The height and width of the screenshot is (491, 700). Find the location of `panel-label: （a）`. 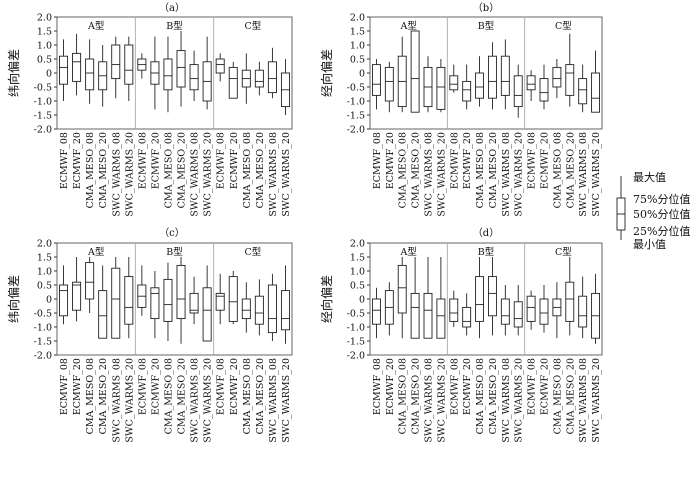

panel-label: （a） is located at coordinates (172, 8).